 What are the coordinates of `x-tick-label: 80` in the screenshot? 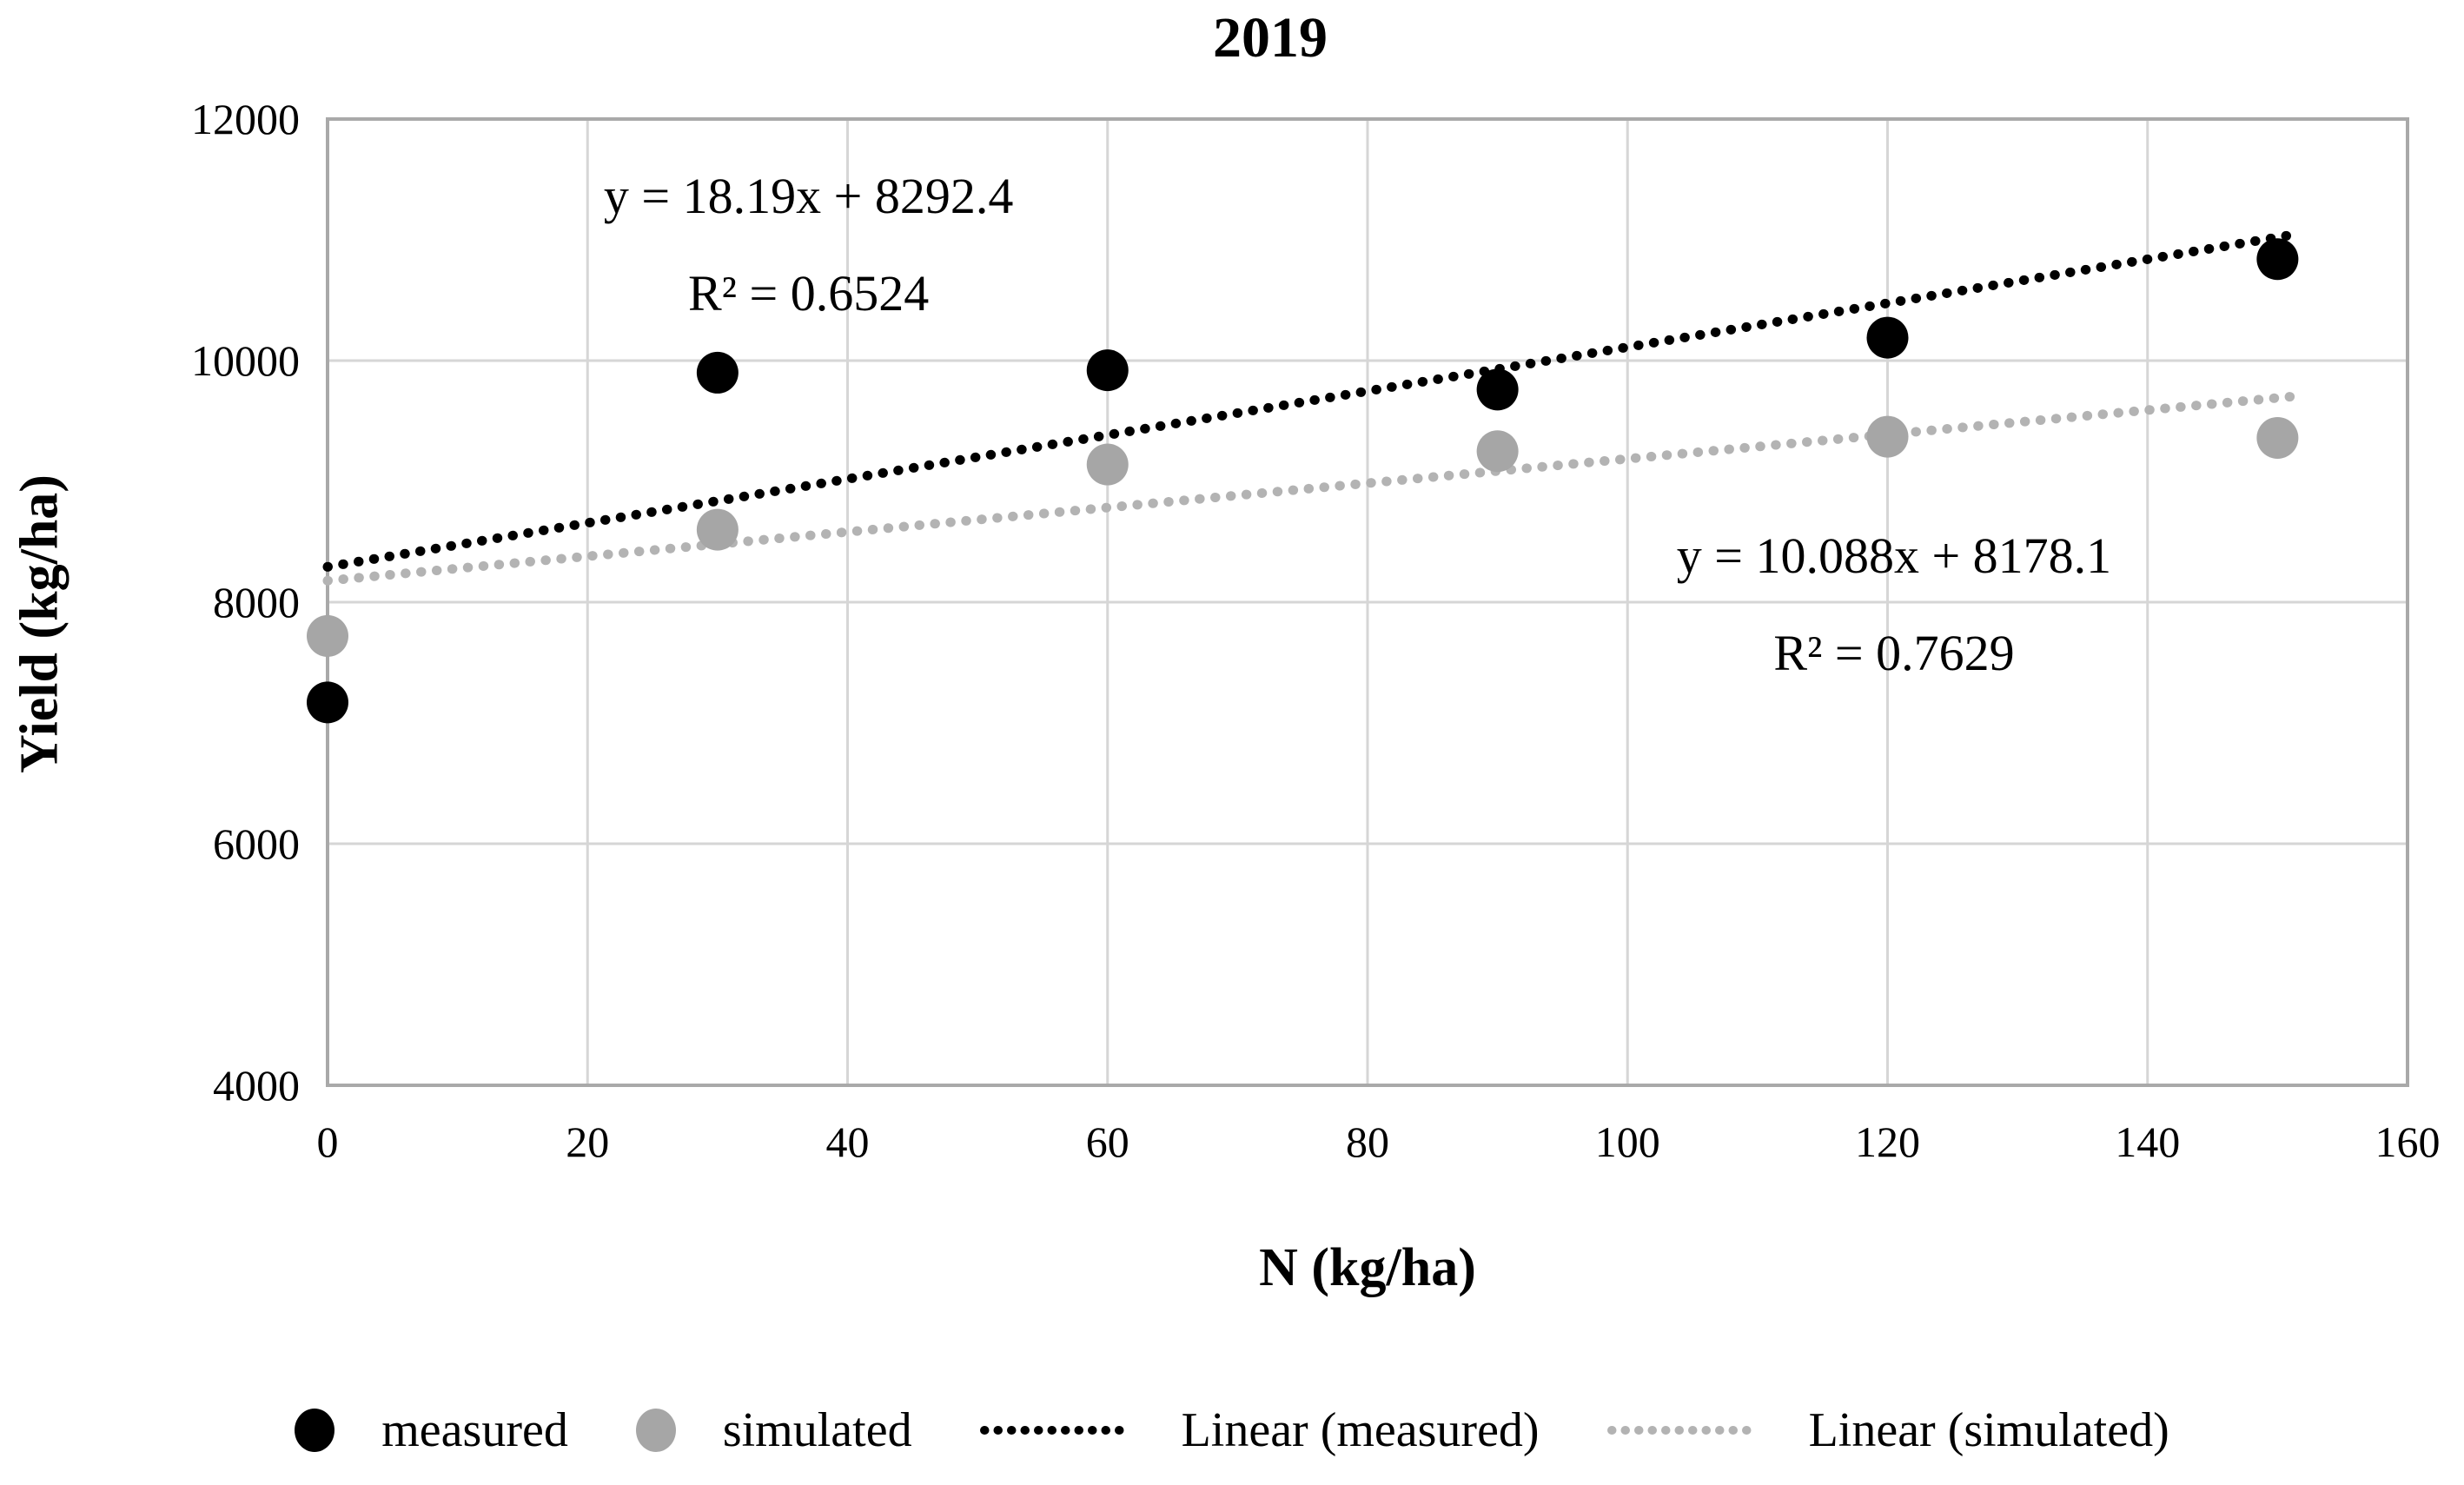 It's located at (1367, 1141).